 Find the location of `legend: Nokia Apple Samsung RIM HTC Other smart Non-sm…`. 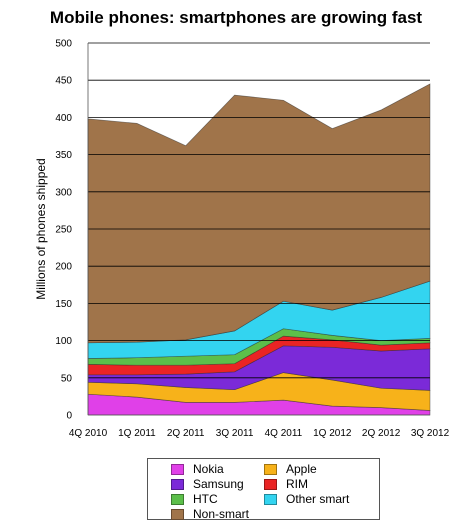

legend: Nokia Apple Samsung RIM HTC Other smart Non-sm… is located at coordinates (263, 489).